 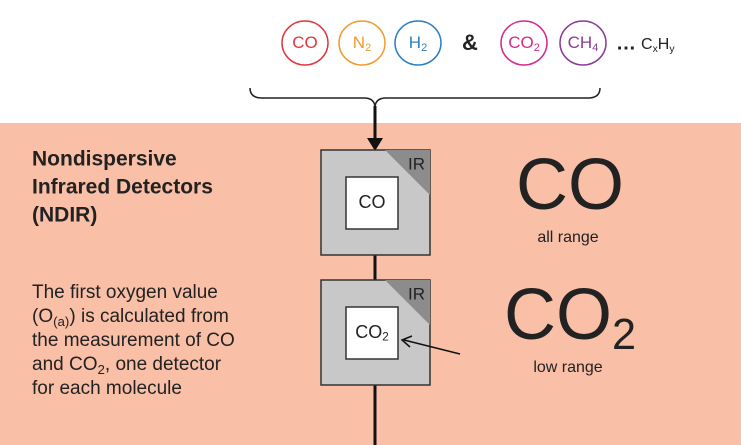 I want to click on text-part: the measurement of CO, so click(x=133, y=340).